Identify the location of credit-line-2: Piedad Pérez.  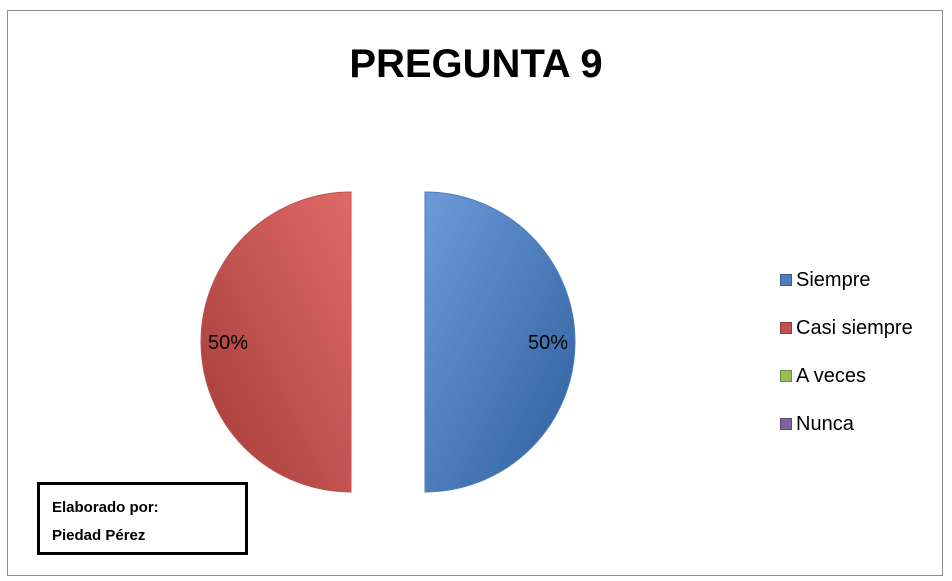
(99, 535).